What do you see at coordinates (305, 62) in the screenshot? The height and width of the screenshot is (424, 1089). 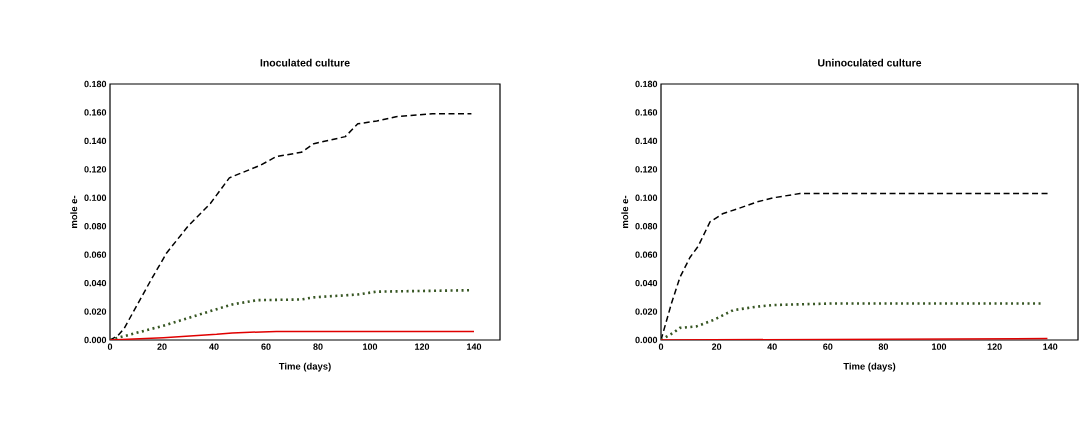 I see `chart-title: Inoculated culture` at bounding box center [305, 62].